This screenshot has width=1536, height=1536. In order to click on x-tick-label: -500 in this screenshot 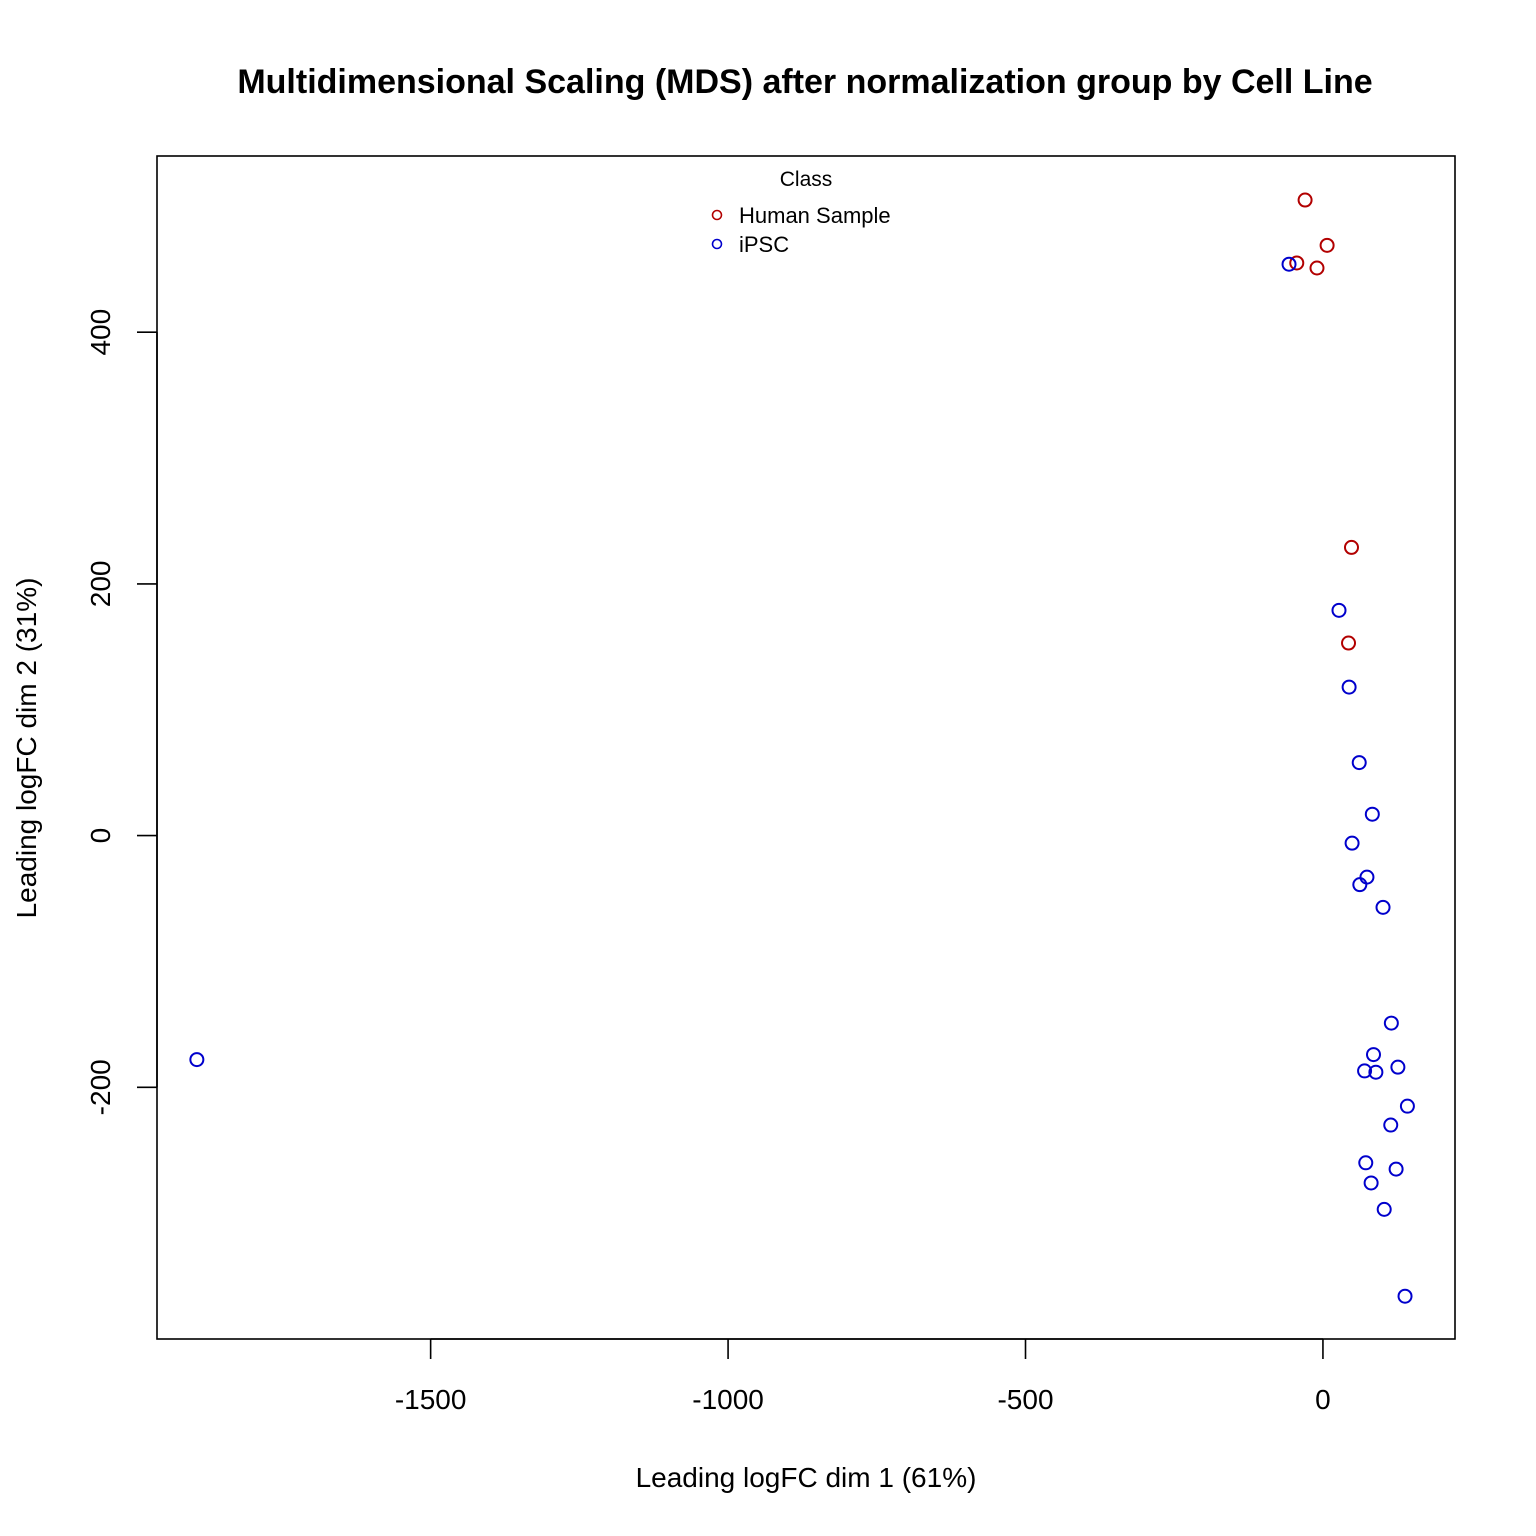, I will do `click(1025, 1399)`.